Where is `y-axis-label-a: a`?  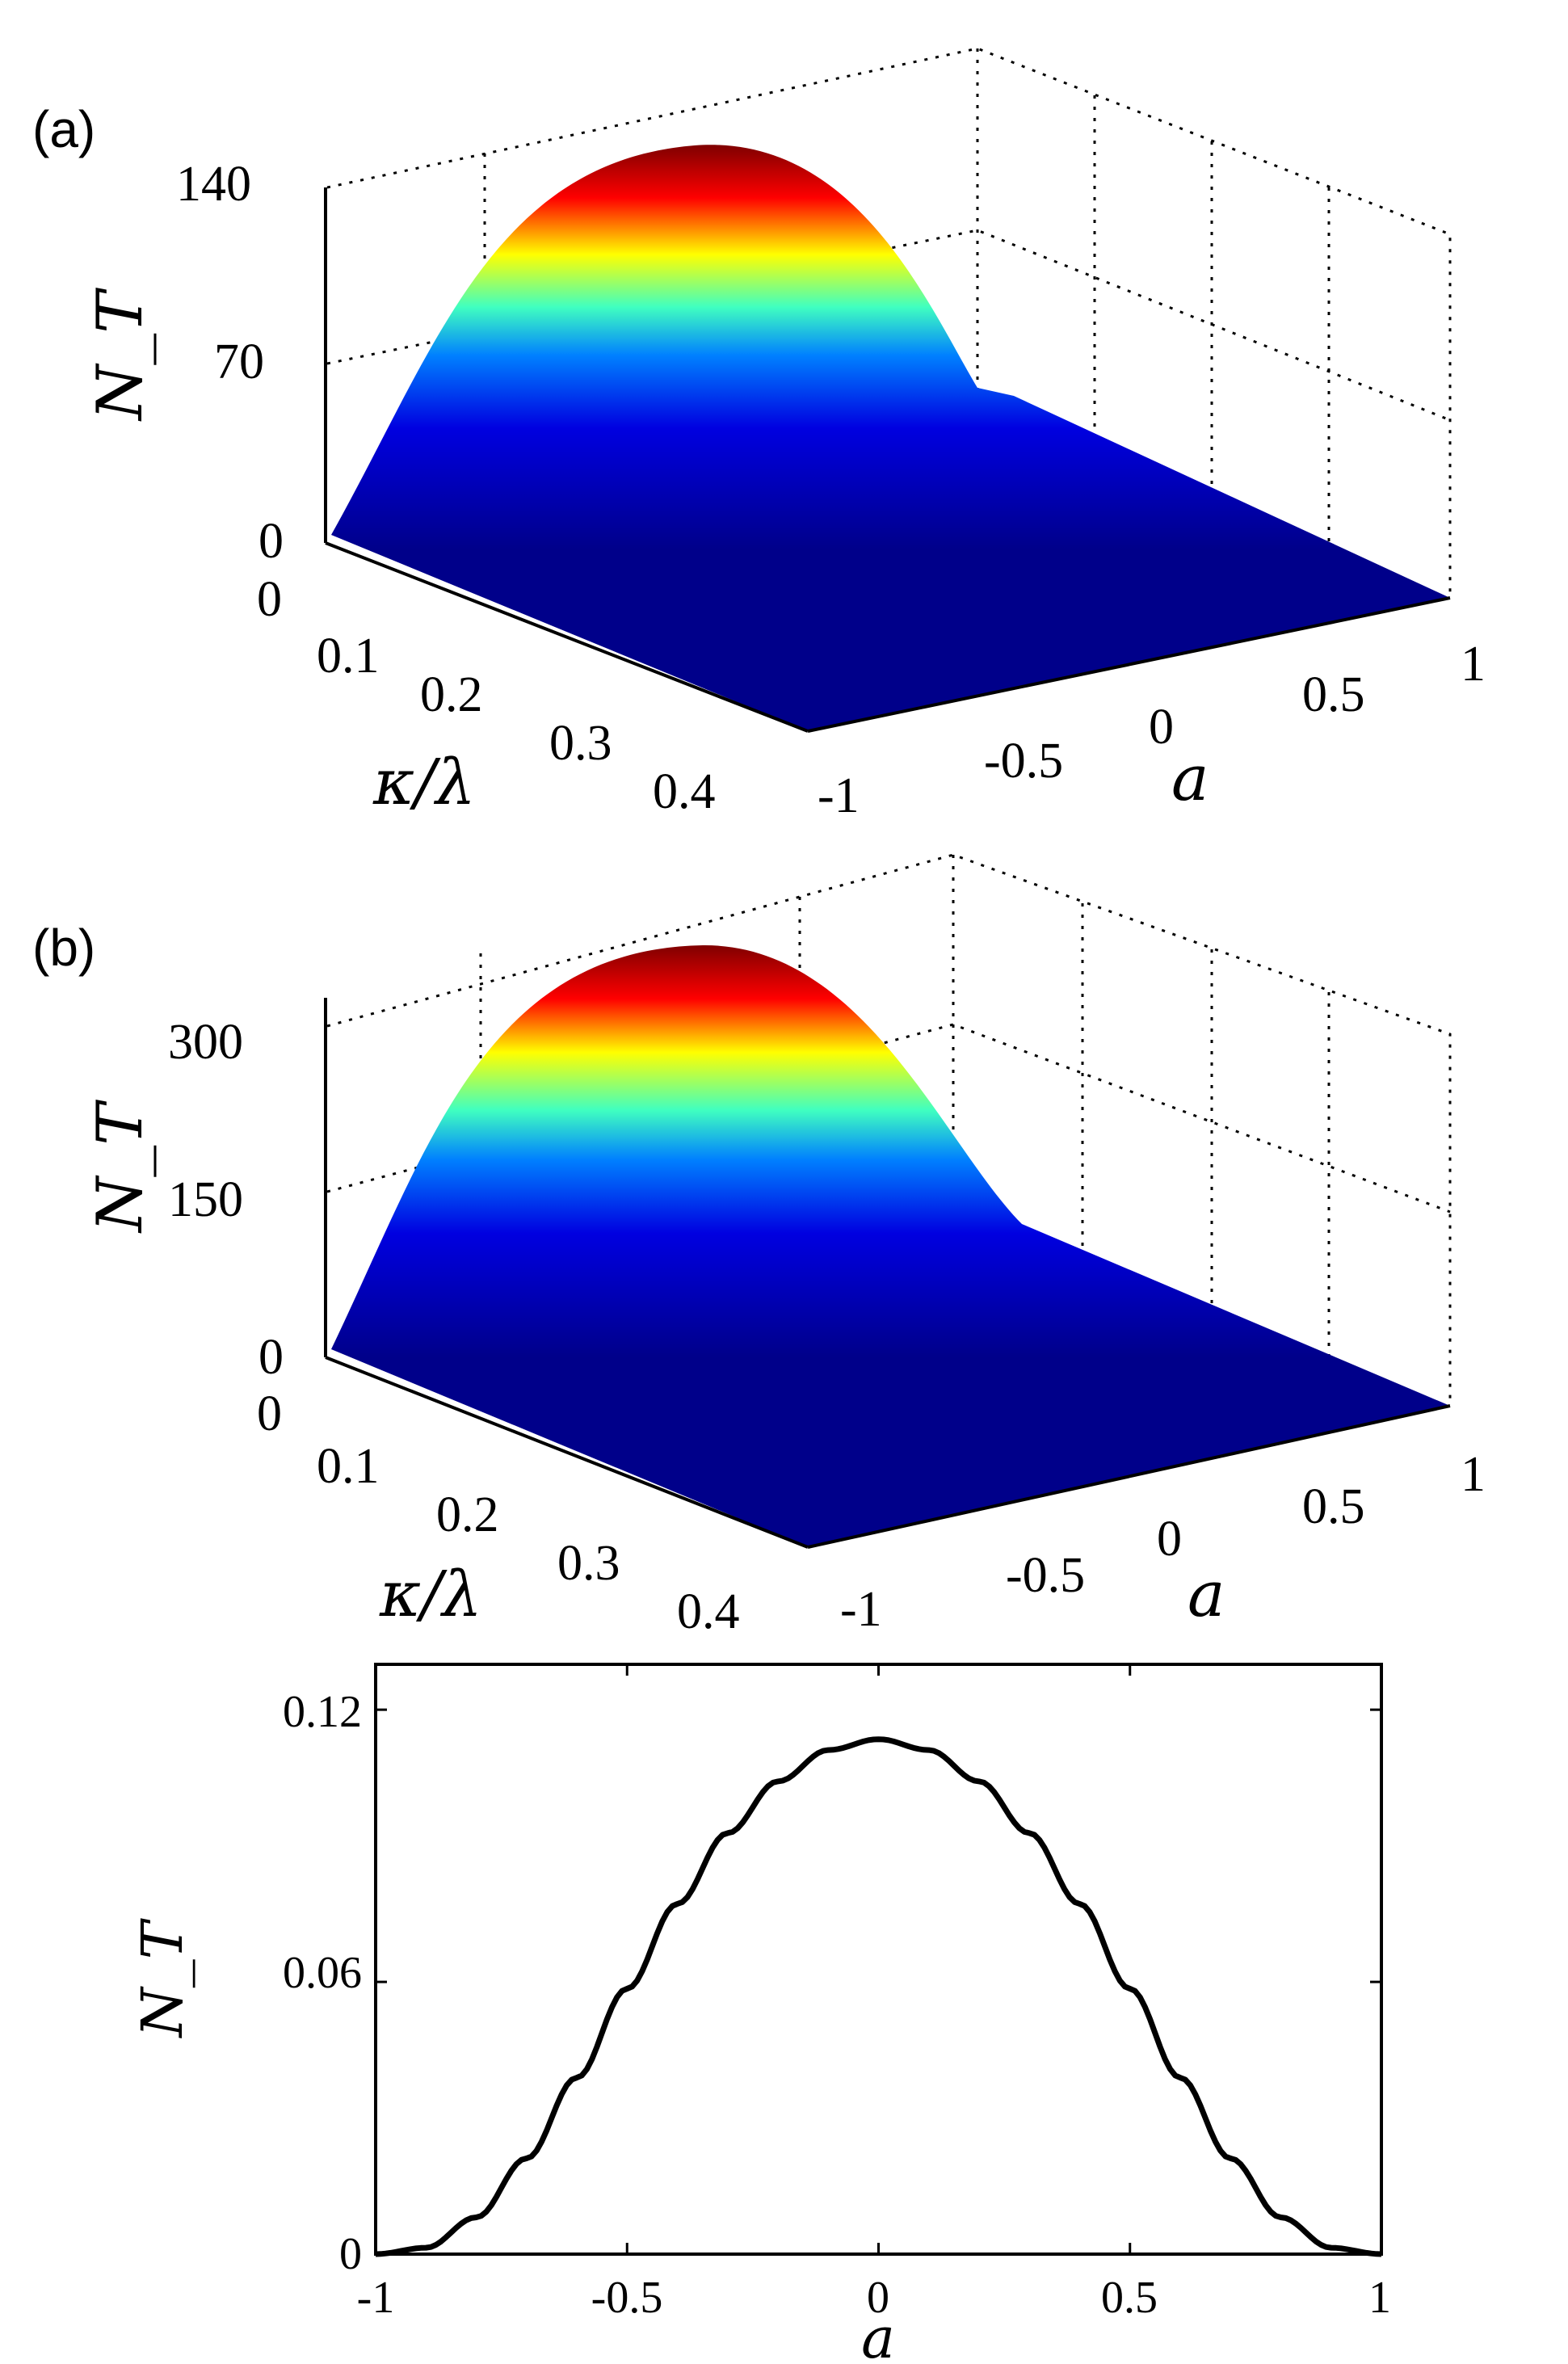 y-axis-label-a: a is located at coordinates (1190, 778).